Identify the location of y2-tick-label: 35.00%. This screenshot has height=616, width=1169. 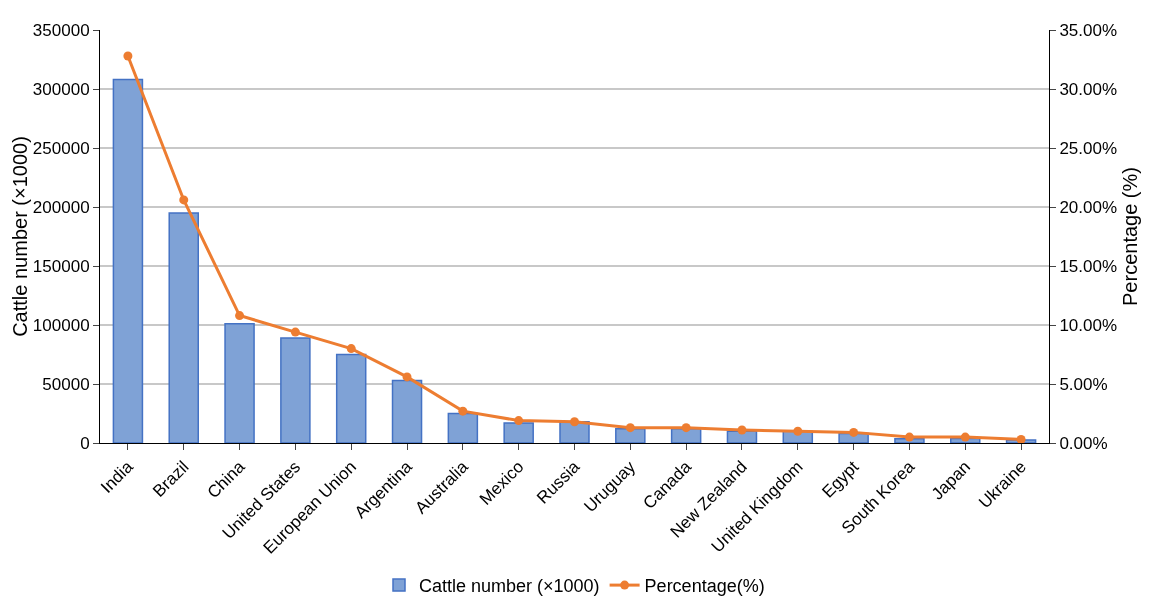
(1088, 30).